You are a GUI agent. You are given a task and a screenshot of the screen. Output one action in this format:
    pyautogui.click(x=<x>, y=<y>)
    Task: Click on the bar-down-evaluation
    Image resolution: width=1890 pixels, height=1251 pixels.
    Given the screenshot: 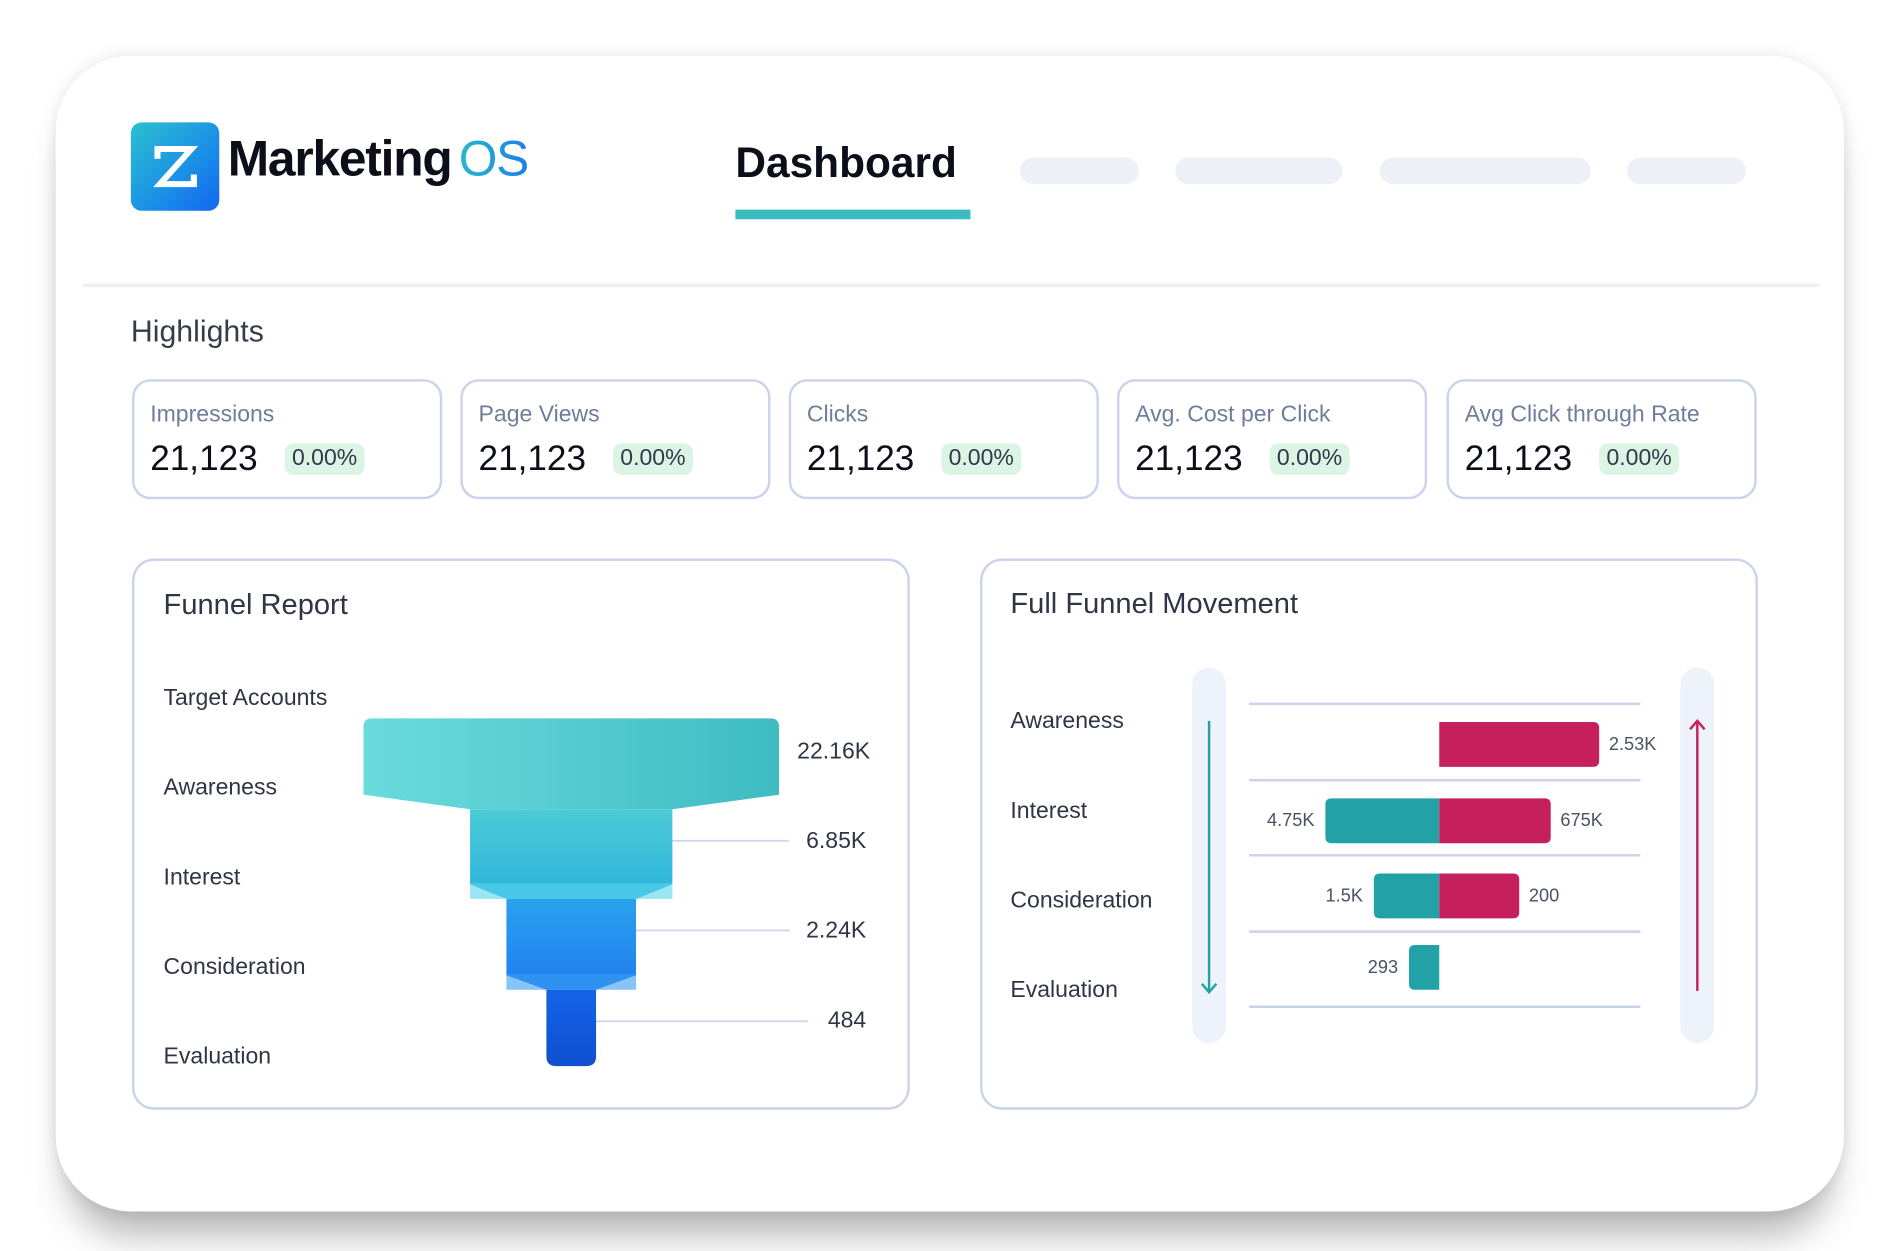 What is the action you would take?
    pyautogui.click(x=1424, y=967)
    